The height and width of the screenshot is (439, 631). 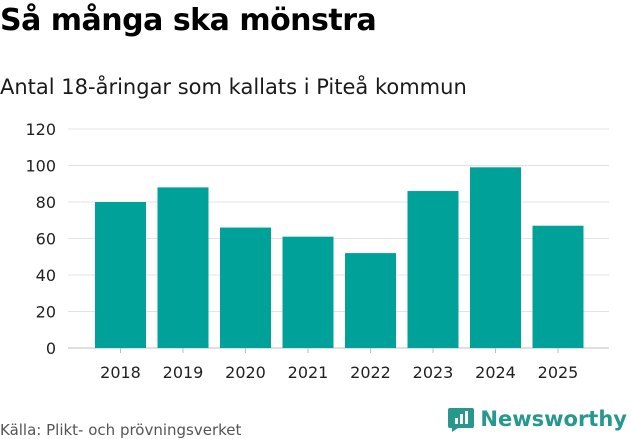 What do you see at coordinates (120, 275) in the screenshot?
I see `bar-2018` at bounding box center [120, 275].